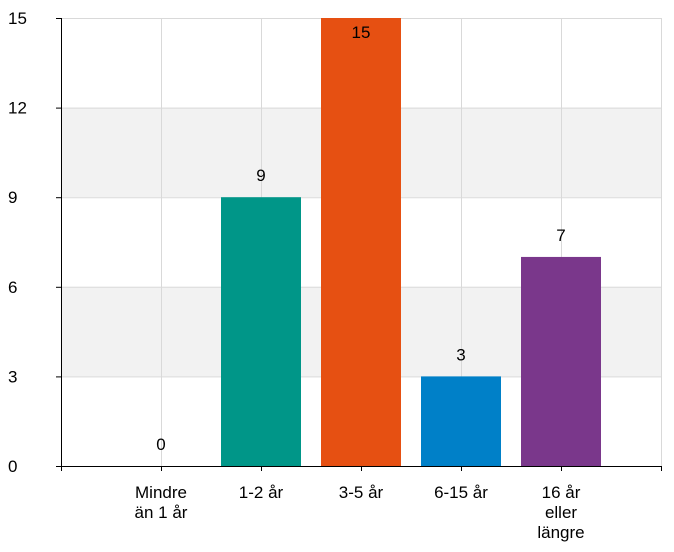  What do you see at coordinates (12, 197) in the screenshot?
I see `y-tick-label: 9` at bounding box center [12, 197].